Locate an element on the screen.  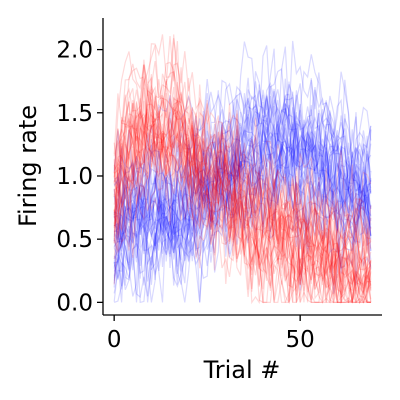
x-axis-label: Trial # is located at coordinates (242, 370).